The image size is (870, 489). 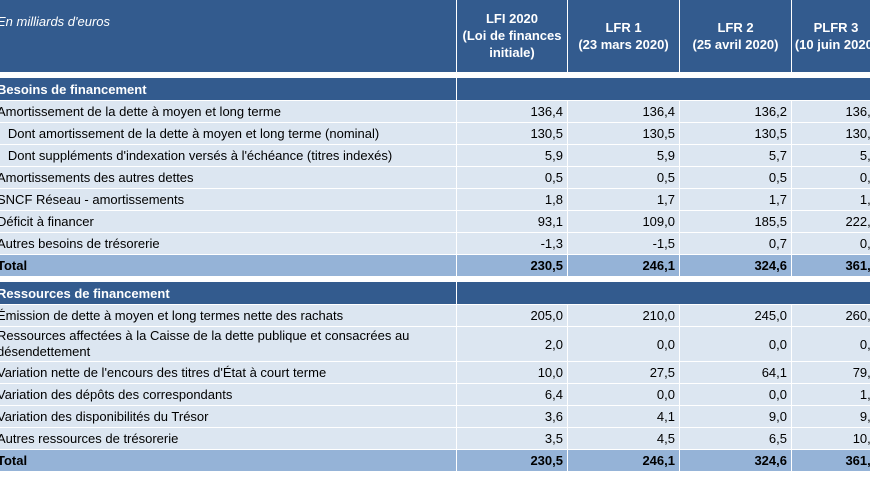 What do you see at coordinates (830, 221) in the screenshot?
I see `cell-value: 222,1` at bounding box center [830, 221].